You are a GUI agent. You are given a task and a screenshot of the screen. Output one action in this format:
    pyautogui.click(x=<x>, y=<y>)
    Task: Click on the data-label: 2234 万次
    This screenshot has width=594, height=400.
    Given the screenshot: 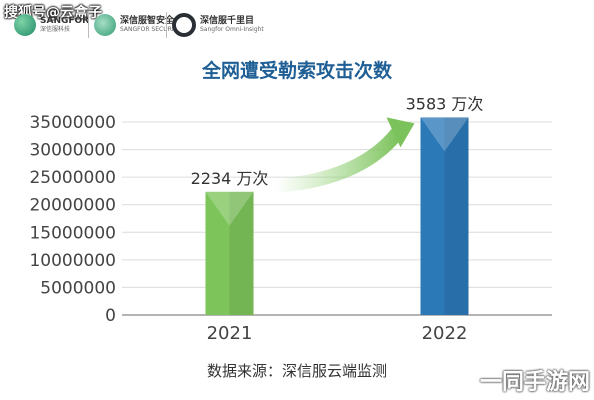 What is the action you would take?
    pyautogui.click(x=230, y=178)
    